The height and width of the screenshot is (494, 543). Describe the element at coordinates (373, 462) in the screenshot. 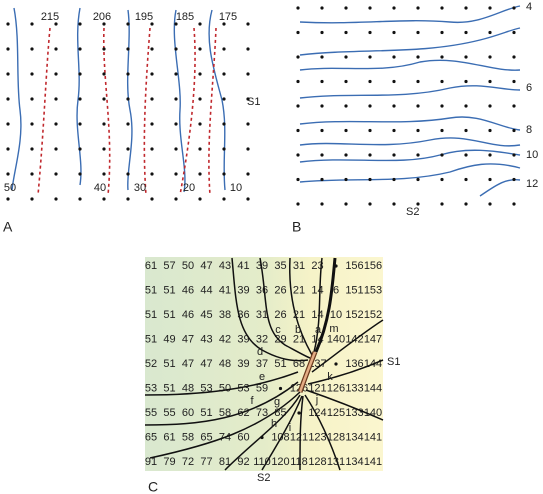

I see `activation-time: 141` at that location.